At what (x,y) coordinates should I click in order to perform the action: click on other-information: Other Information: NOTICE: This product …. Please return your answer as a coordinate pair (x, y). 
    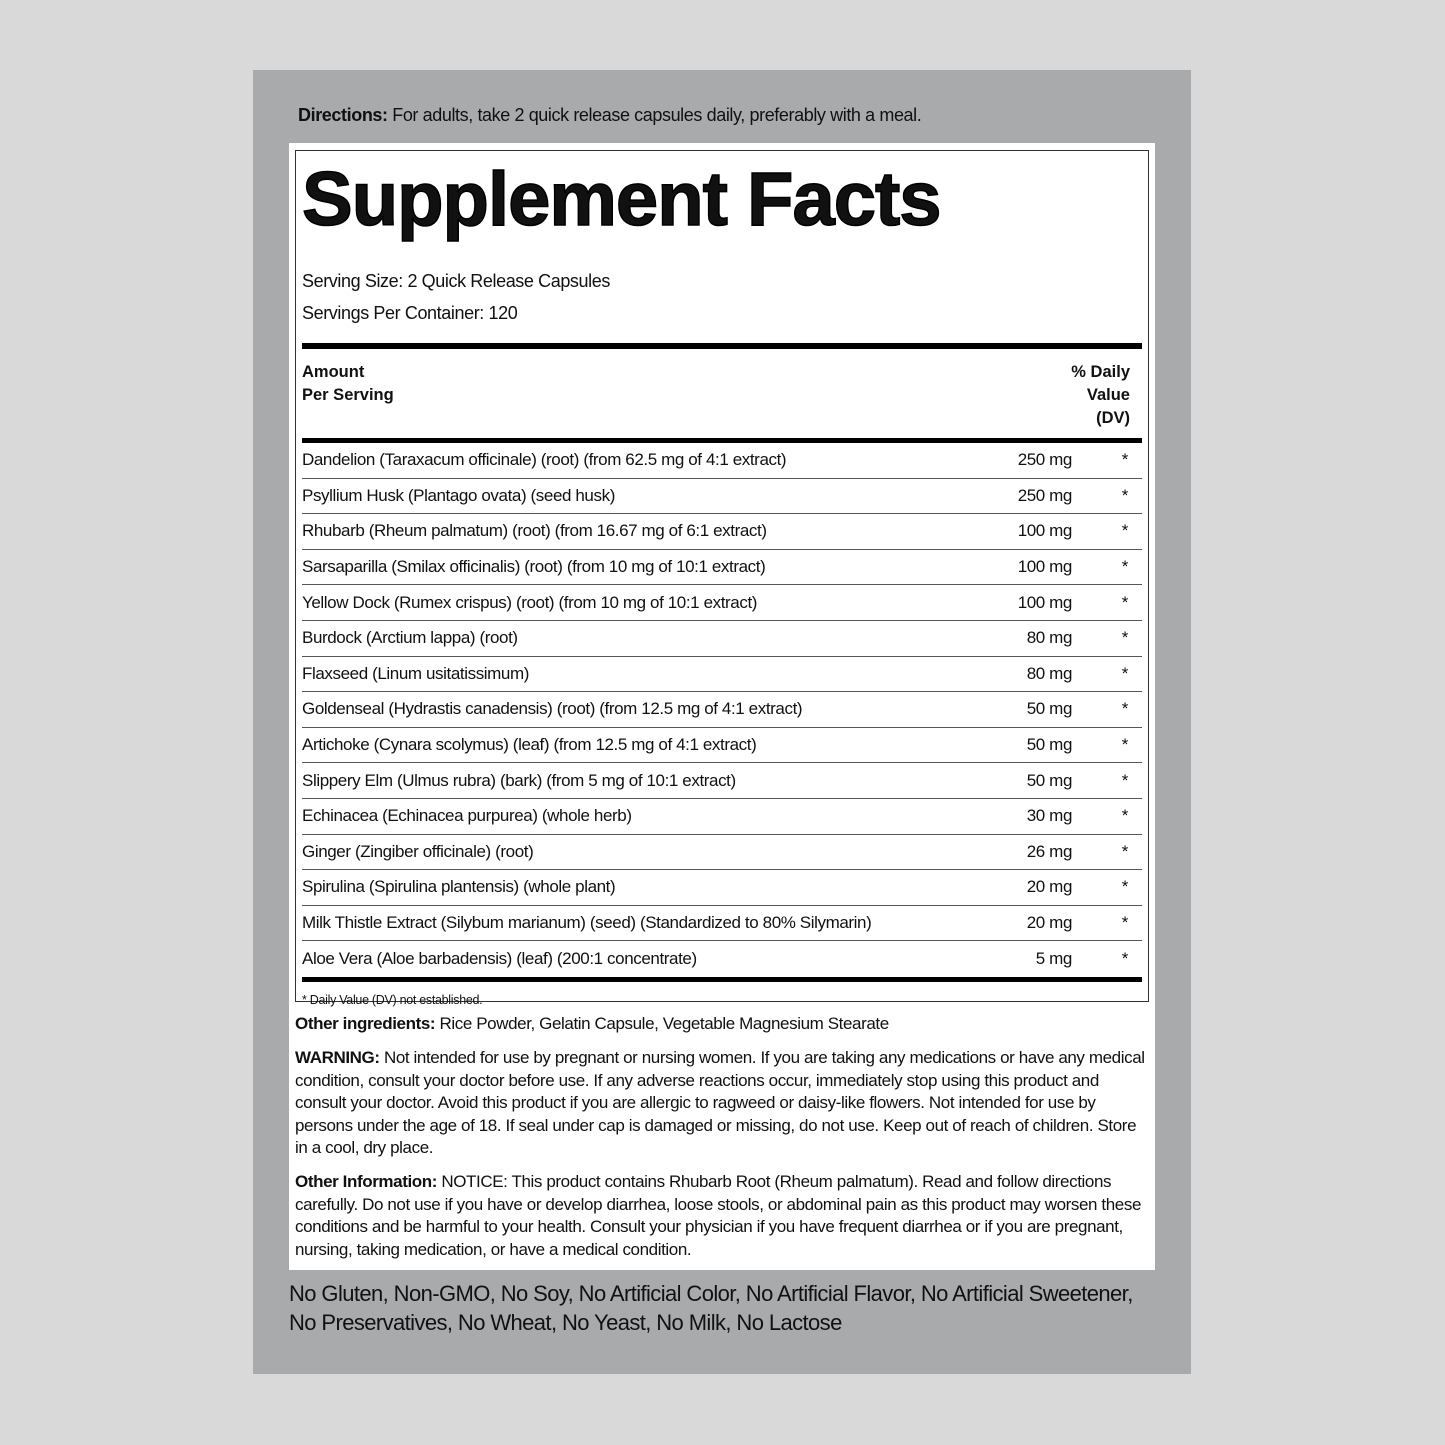
    Looking at the image, I should click on (718, 1215).